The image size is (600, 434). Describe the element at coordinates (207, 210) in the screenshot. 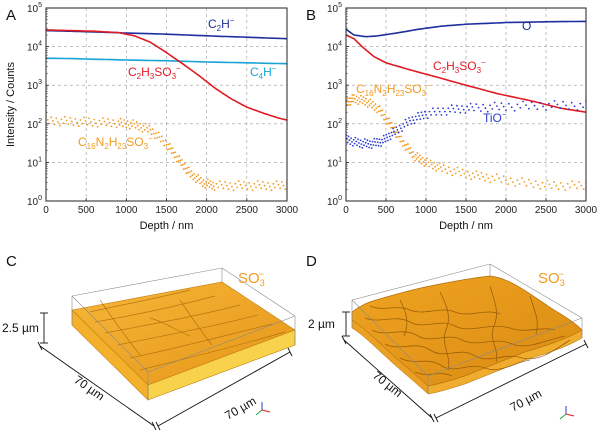

I see `x-tick-label: 2000` at that location.